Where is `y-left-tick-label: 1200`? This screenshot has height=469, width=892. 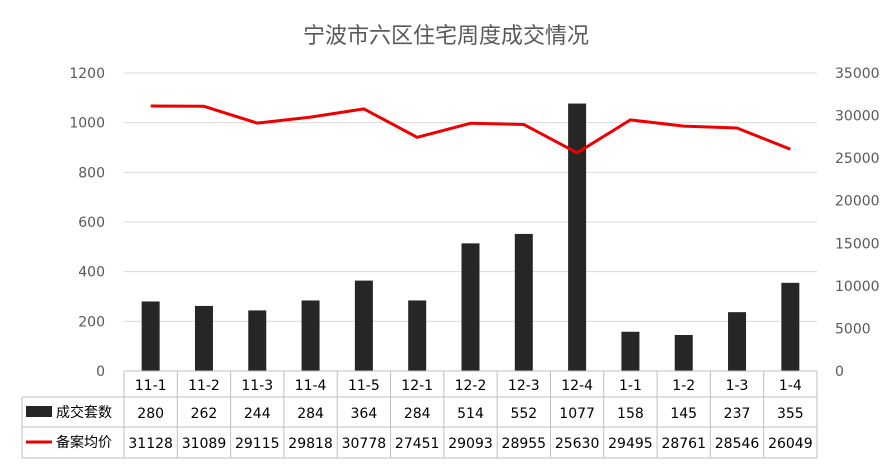 y-left-tick-label: 1200 is located at coordinates (87, 74).